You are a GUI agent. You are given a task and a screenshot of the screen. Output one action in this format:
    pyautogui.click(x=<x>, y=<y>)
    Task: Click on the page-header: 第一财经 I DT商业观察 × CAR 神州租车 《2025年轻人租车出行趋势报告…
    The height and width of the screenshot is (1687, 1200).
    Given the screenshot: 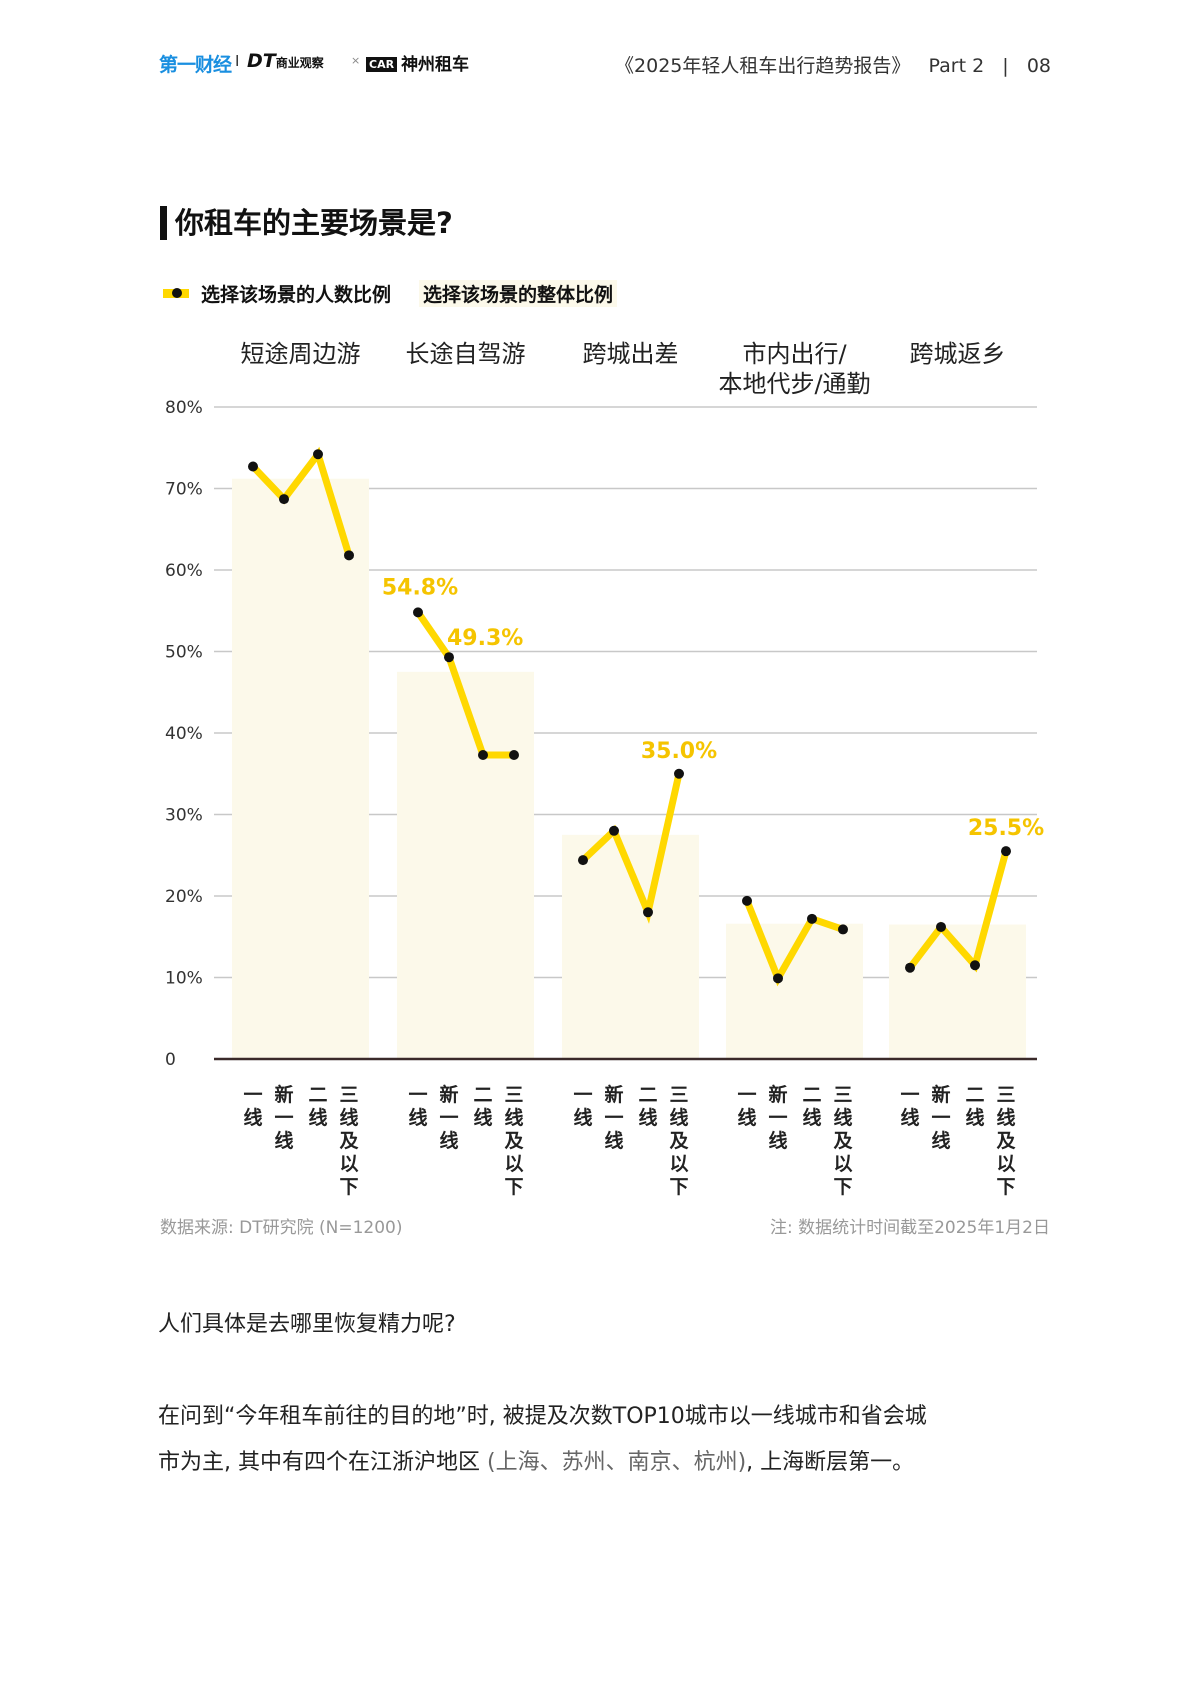 What is the action you would take?
    pyautogui.click(x=605, y=64)
    